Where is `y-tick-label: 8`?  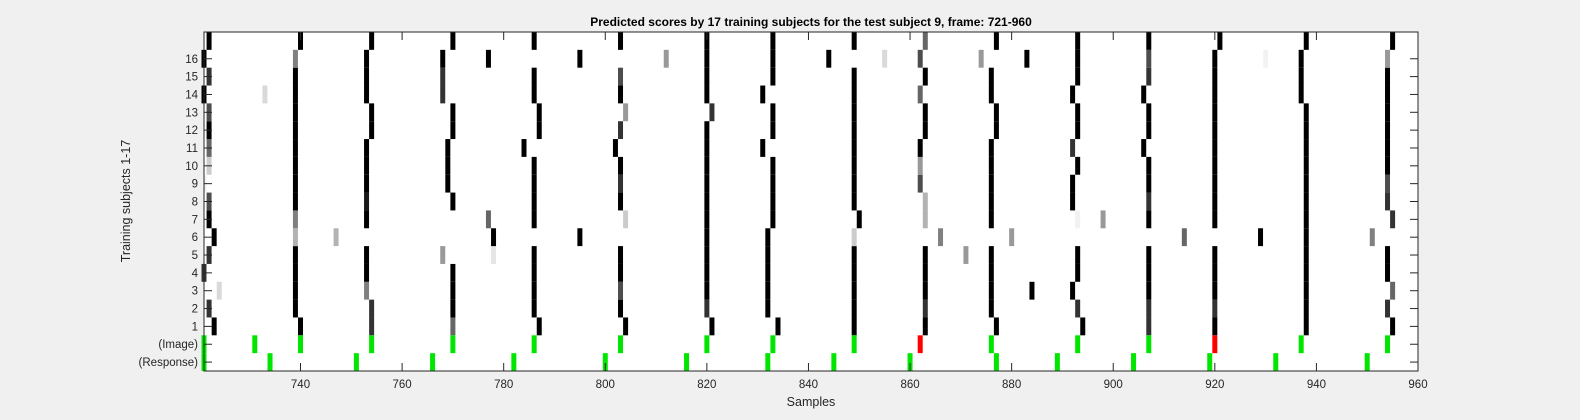
y-tick-label: 8 is located at coordinates (195, 203).